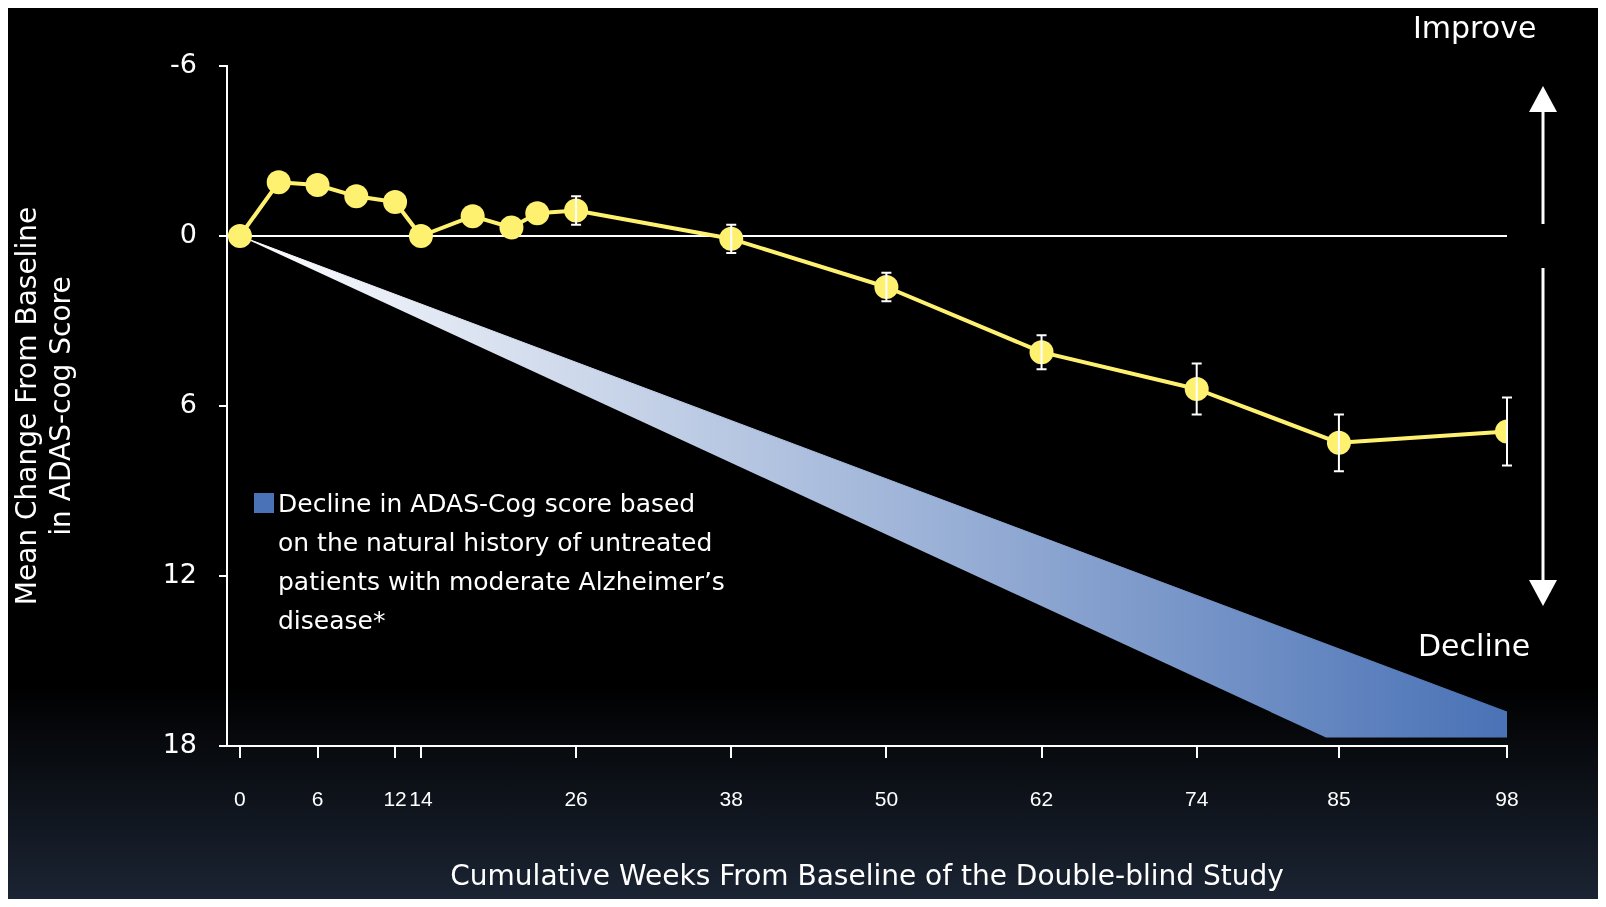 This screenshot has height=907, width=1606. Describe the element at coordinates (240, 799) in the screenshot. I see `x-tick-label: 0` at that location.